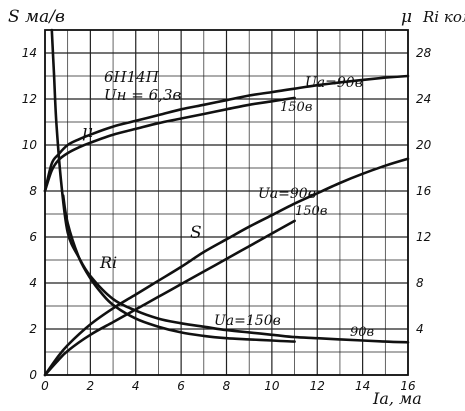 This screenshot has height=411, width=465. What do you see at coordinates (397, 398) in the screenshot?
I see `x-axis-label: Iа, ма` at bounding box center [397, 398].